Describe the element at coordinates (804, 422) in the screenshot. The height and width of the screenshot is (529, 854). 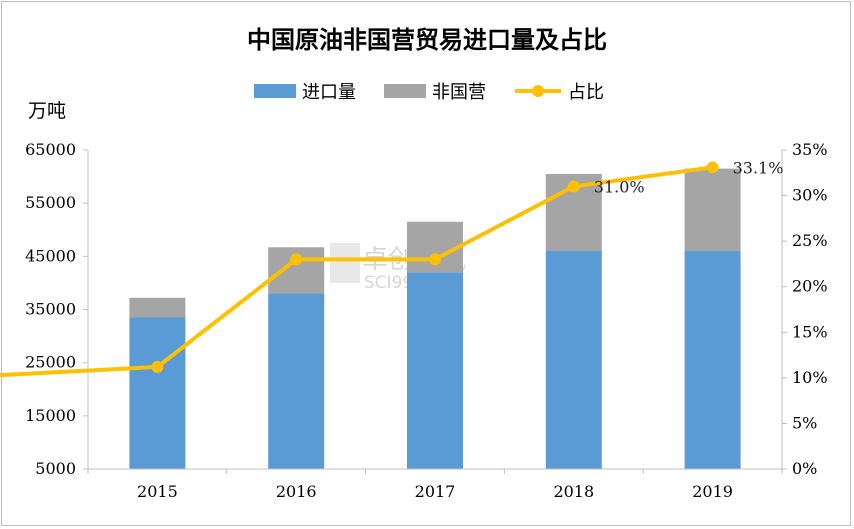
I see `y2-tick-label: 5%` at that location.